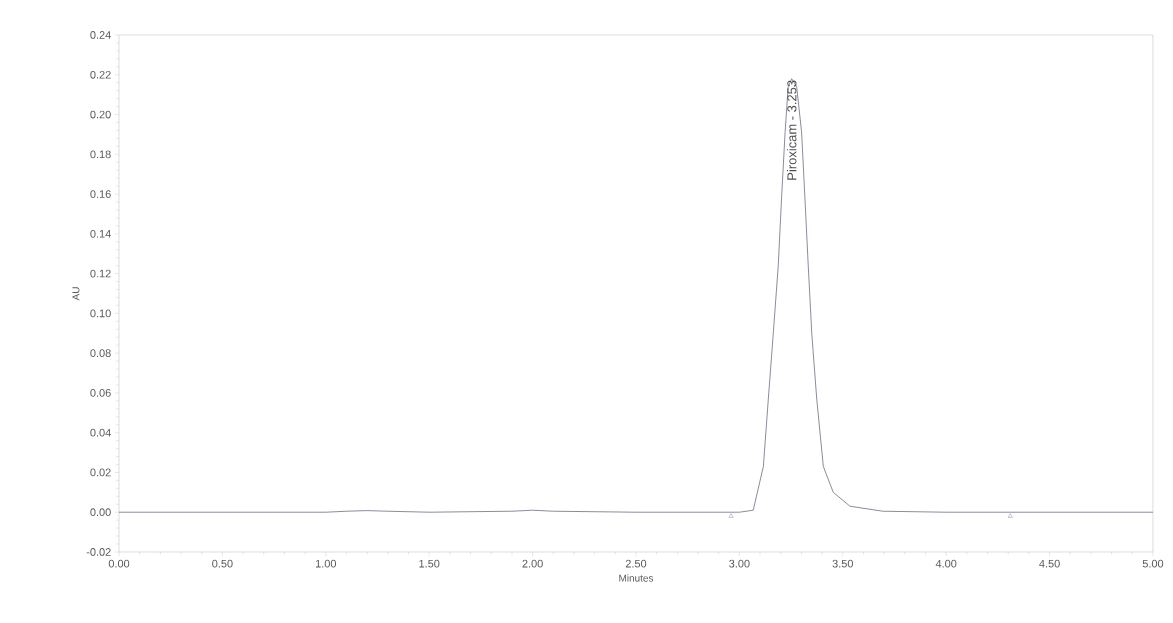 This screenshot has height=623, width=1173. I want to click on x-tick-label: 3.00, so click(739, 563).